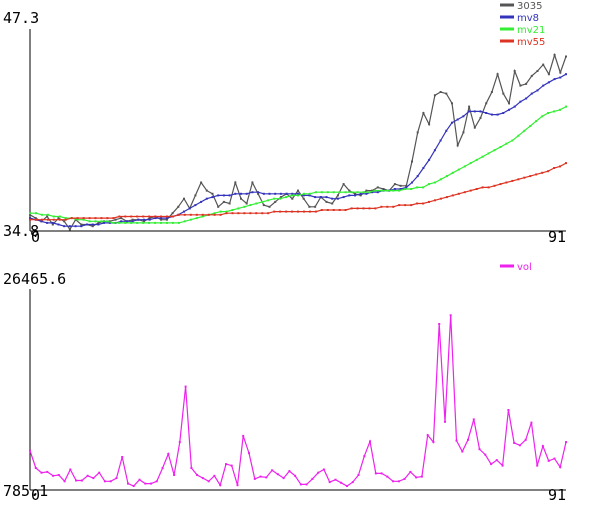  What do you see at coordinates (35, 495) in the screenshot?
I see `volume-x-min-label: 0` at bounding box center [35, 495].